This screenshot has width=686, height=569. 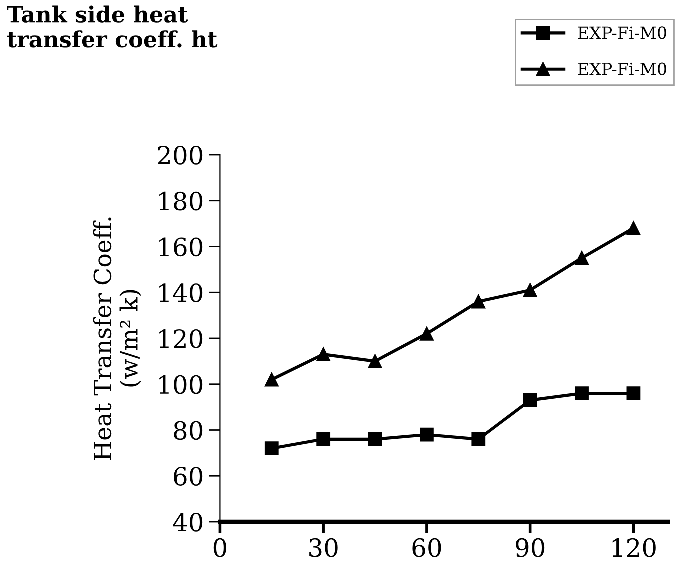 I want to click on x-tick-label: 120, so click(x=634, y=548).